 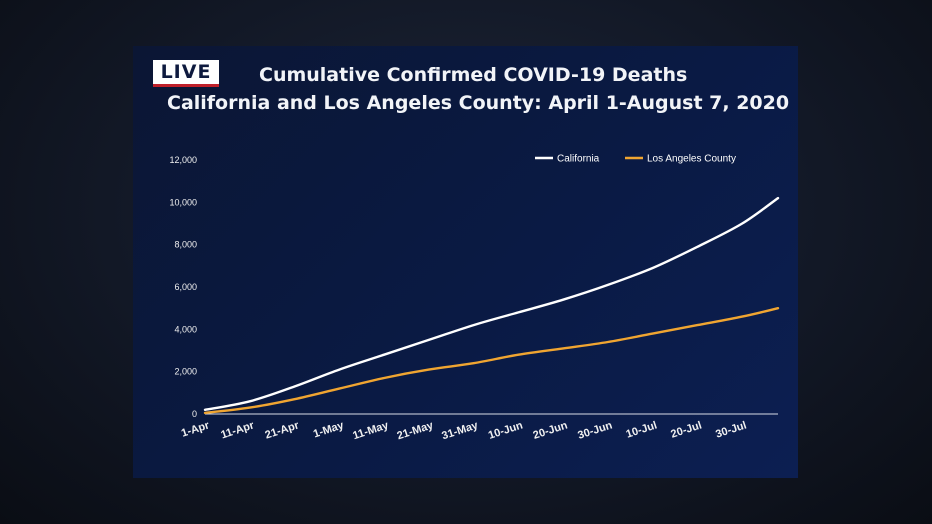 I want to click on x-tick-label: 1-May, so click(x=329, y=429).